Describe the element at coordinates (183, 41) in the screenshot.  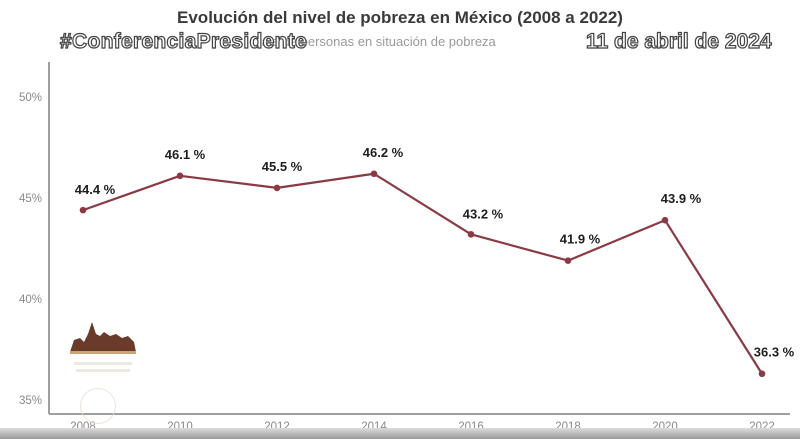
I see `hashtag-overlay: #ConferenciaPresidente` at that location.